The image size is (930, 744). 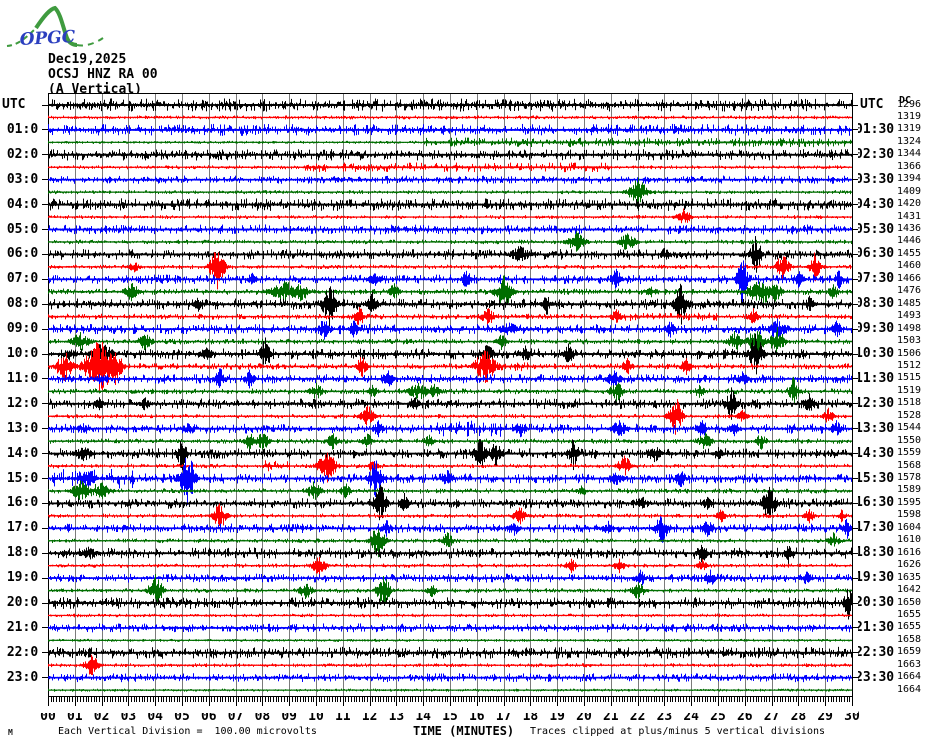 I want to click on right-time-label: 10:30, so click(x=875, y=353).